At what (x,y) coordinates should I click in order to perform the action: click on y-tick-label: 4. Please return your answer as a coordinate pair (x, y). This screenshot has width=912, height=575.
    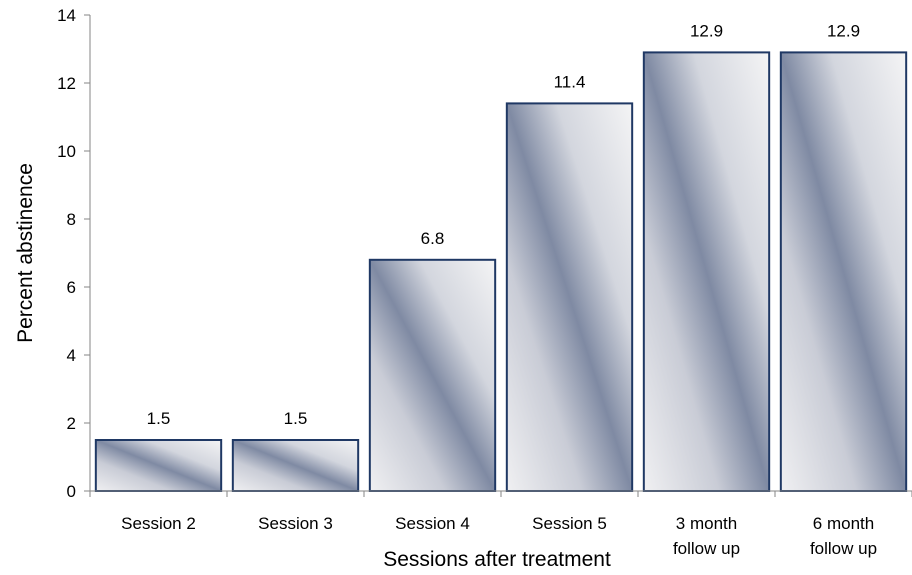
    Looking at the image, I should click on (71, 355).